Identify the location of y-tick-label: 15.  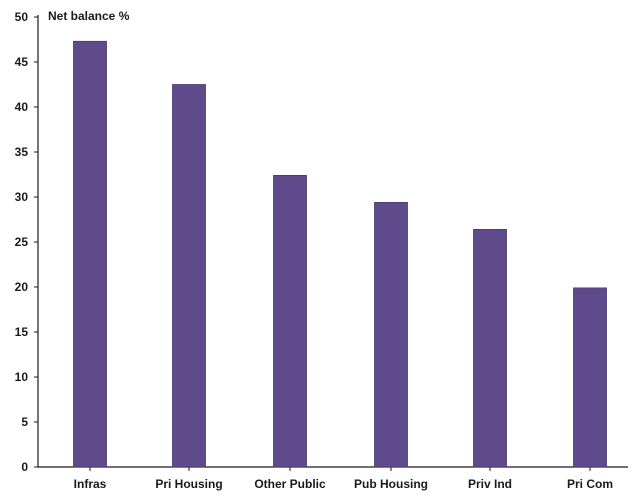
(22, 332).